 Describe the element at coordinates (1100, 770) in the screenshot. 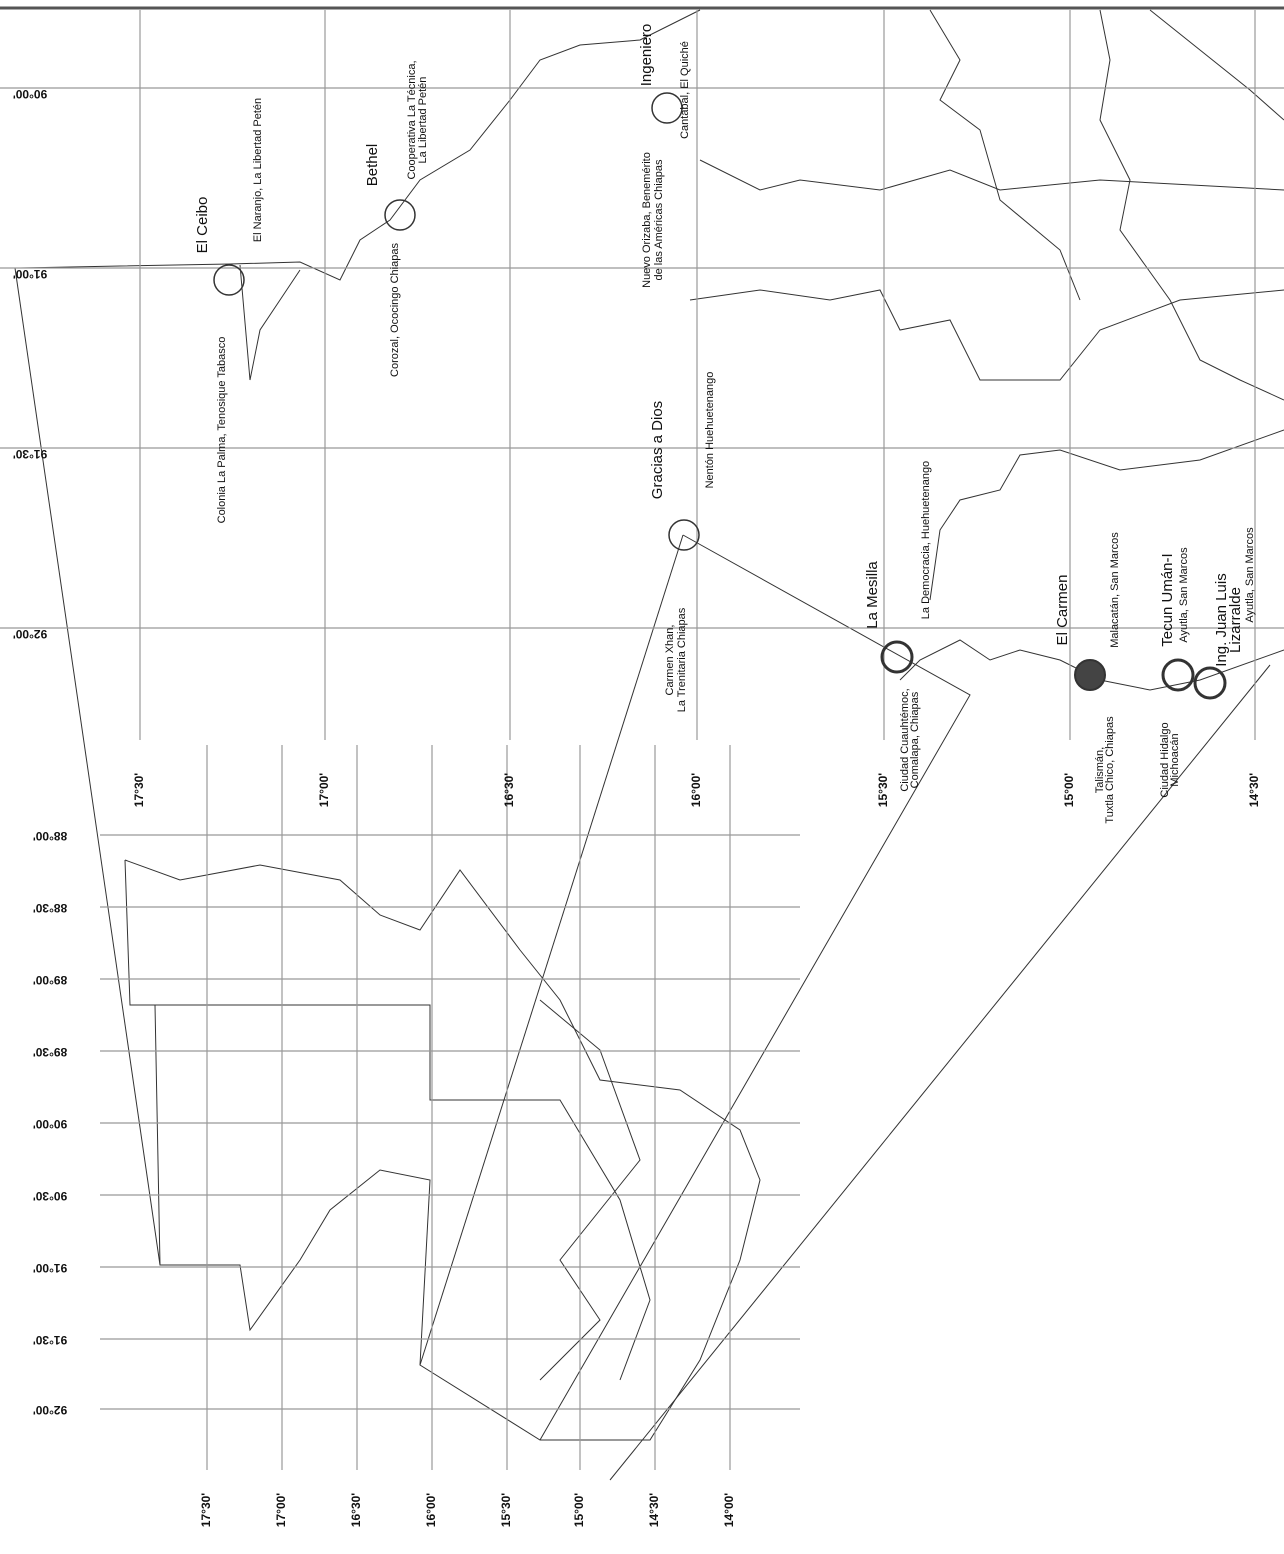

I see `south-town: Talismán,` at that location.